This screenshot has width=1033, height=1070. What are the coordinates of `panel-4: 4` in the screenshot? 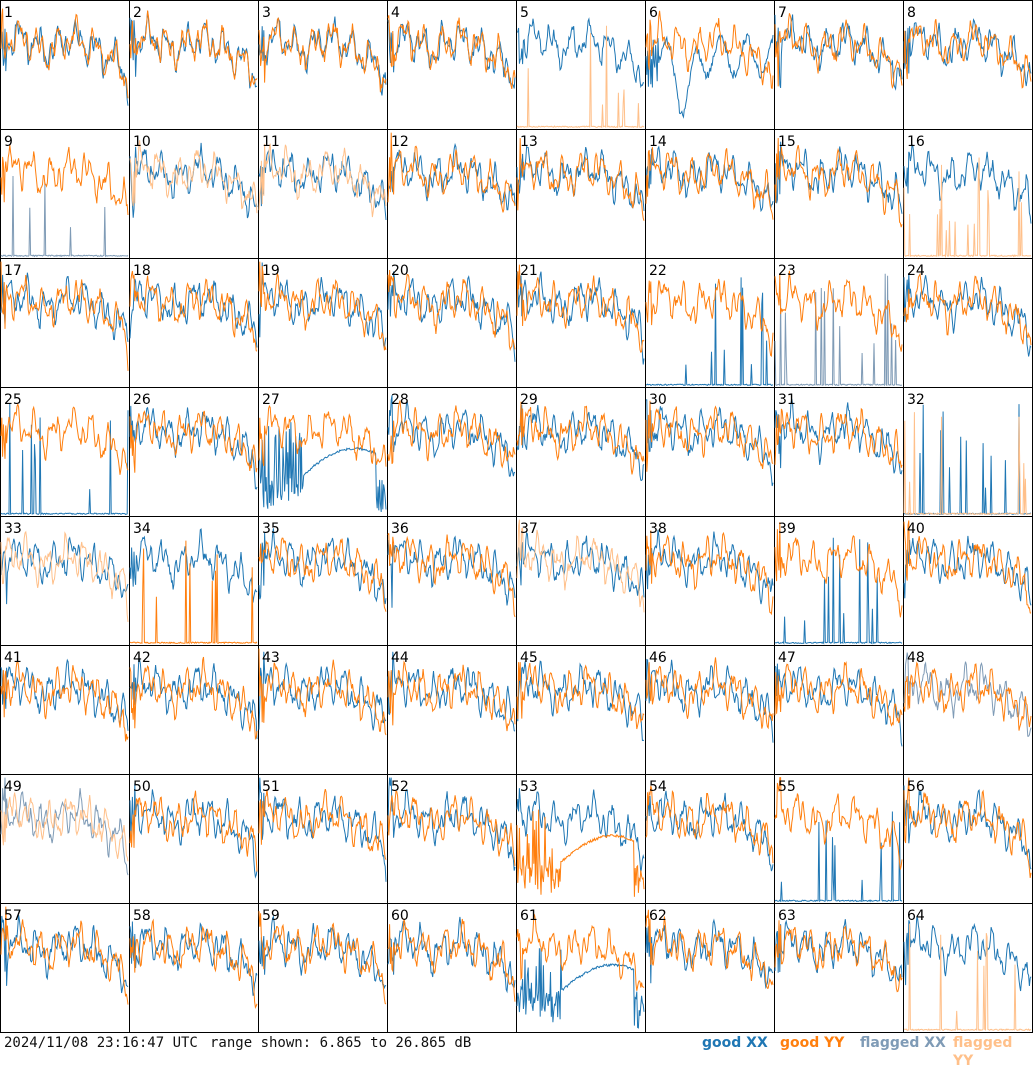 It's located at (452, 65).